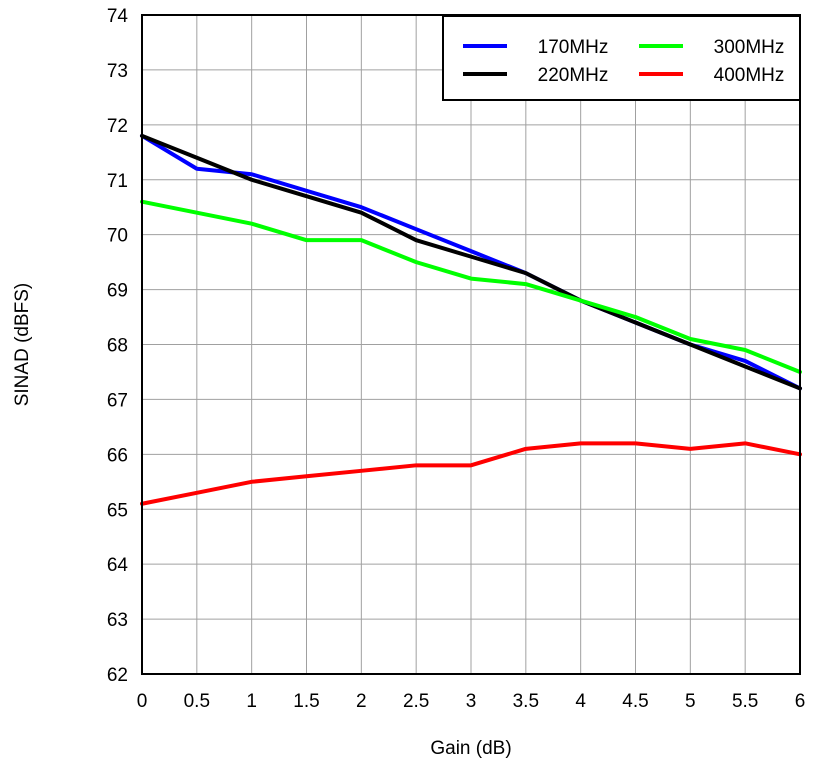 This screenshot has width=839, height=764. What do you see at coordinates (470, 748) in the screenshot?
I see `x-axis-title: Gain (dB)` at bounding box center [470, 748].